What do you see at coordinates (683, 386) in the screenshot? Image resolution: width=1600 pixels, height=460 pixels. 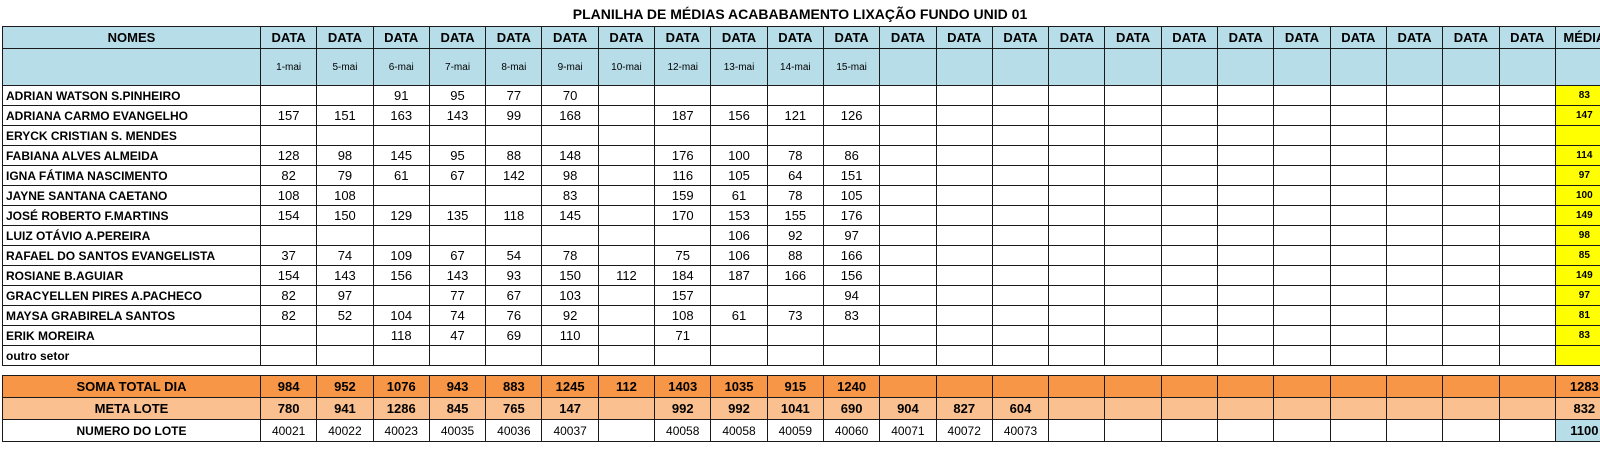 I see `total-row-cell: 1403` at bounding box center [683, 386].